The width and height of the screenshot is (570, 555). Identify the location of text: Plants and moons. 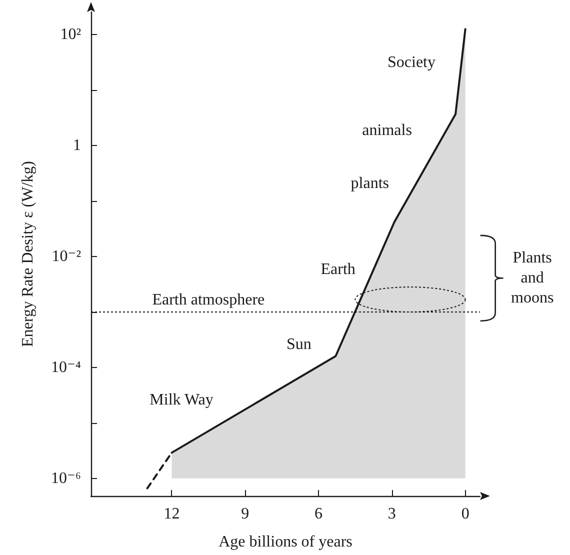
(532, 278).